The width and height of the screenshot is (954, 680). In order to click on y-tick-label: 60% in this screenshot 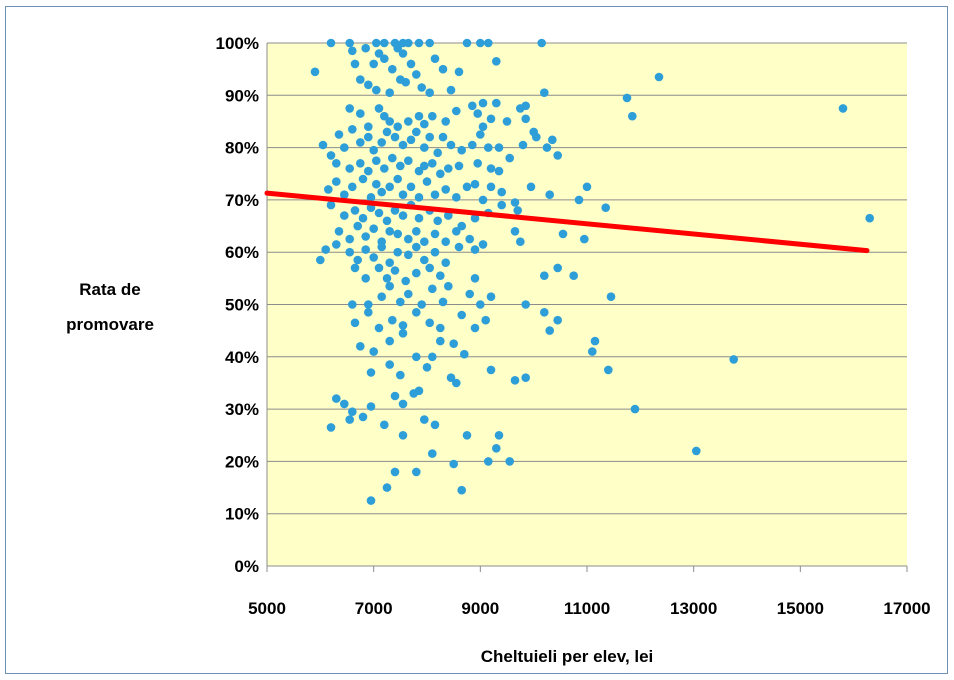, I will do `click(242, 252)`.